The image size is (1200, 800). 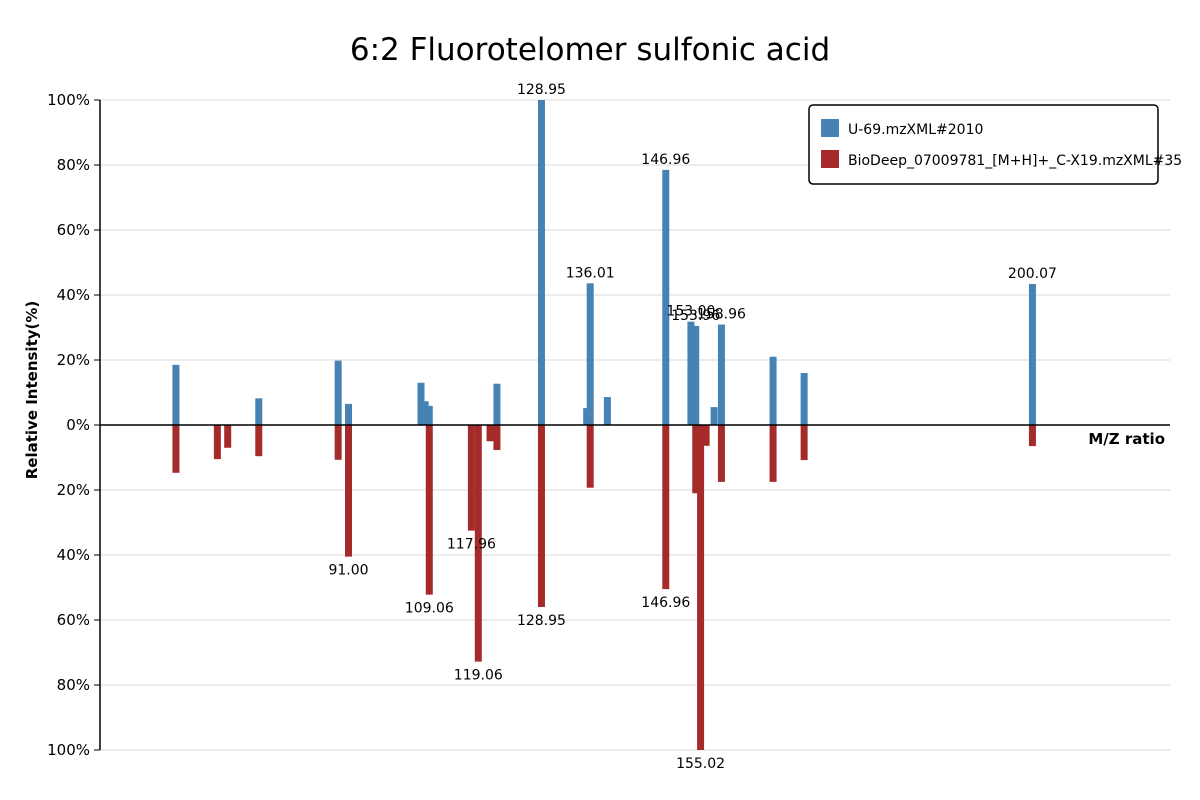 I want to click on chart-title: 6:2 Fluorotelomer sulfonic acid, so click(x=590, y=50).